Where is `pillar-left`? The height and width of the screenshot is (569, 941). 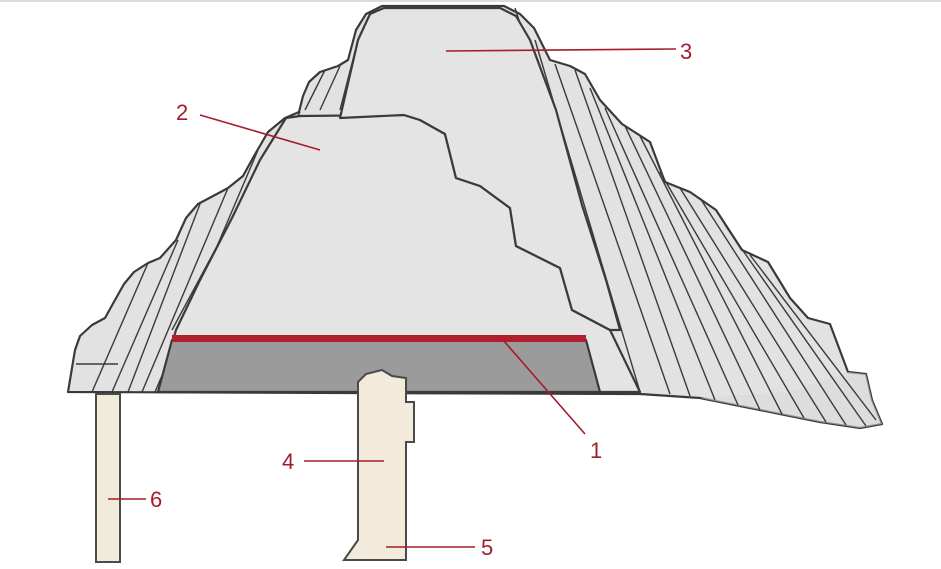
pillar-left is located at coordinates (108, 478).